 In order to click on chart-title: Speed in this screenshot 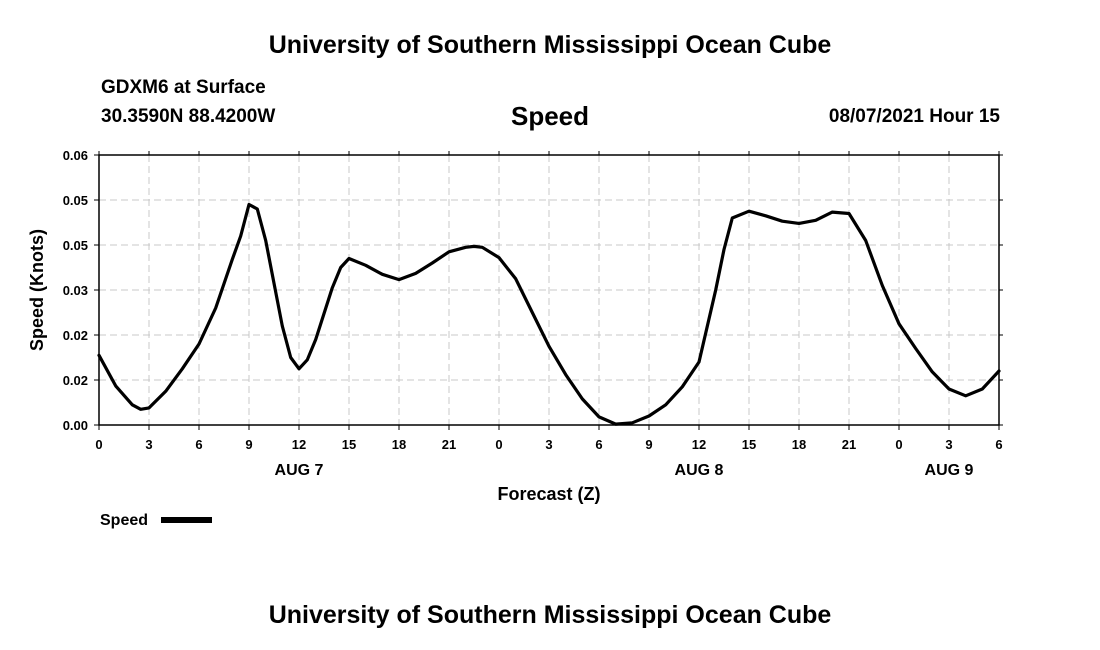, I will do `click(550, 116)`.